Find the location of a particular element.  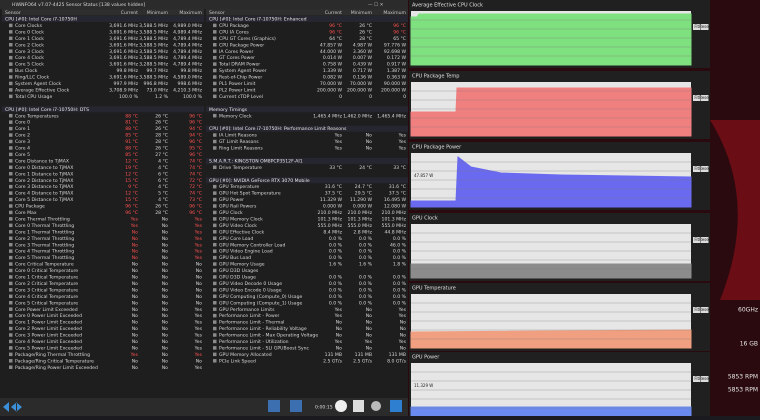

sensor-label: GPU Power is located at coordinates (231, 200).